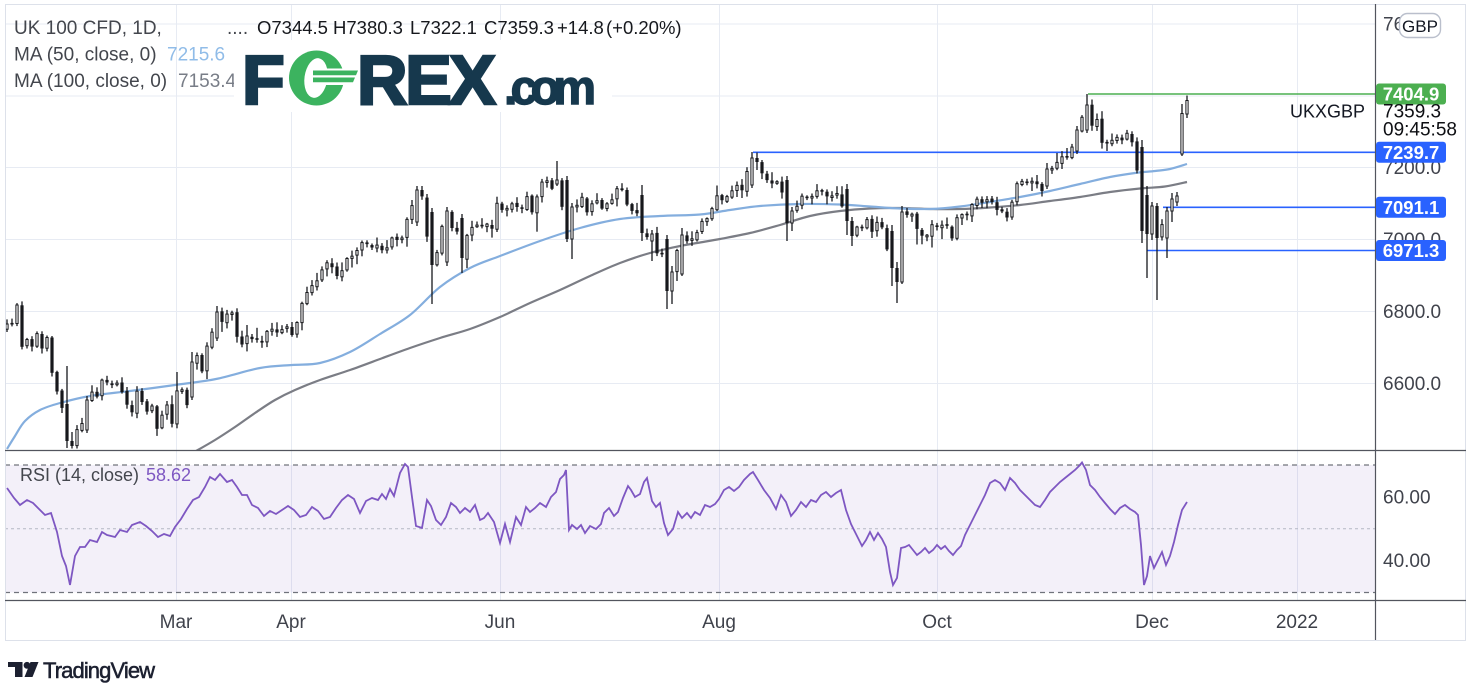  Describe the element at coordinates (99, 670) in the screenshot. I see `svg-text: TradingView` at that location.